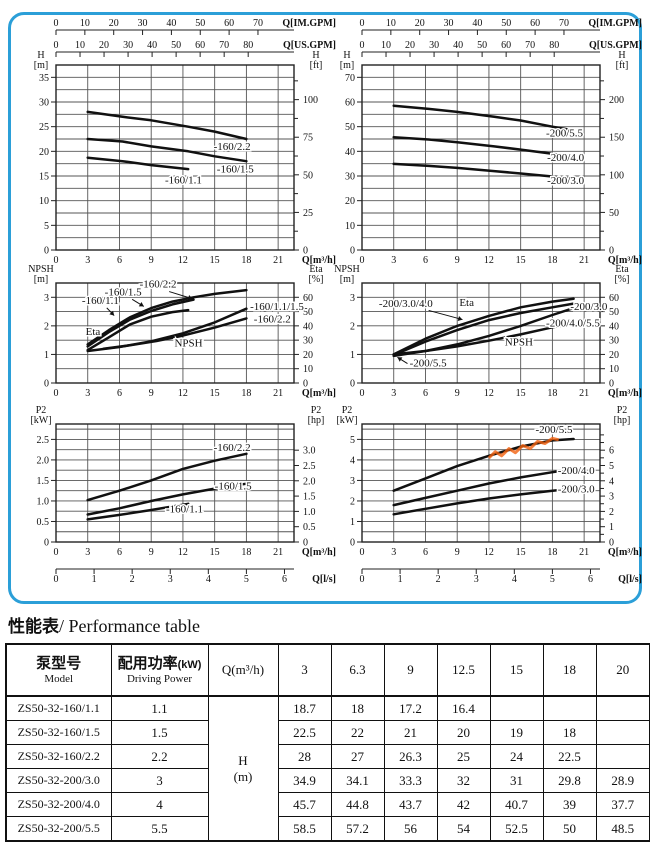  What do you see at coordinates (316, 269) in the screenshot?
I see `svg-text: Eta` at bounding box center [316, 269].